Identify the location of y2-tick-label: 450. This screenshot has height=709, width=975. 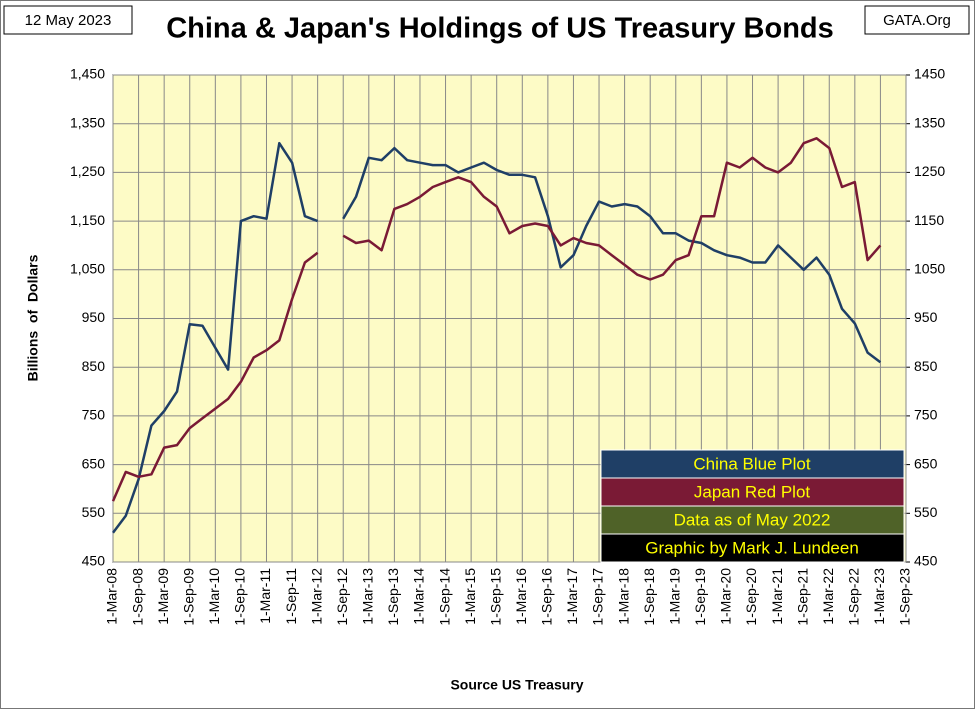
(926, 561).